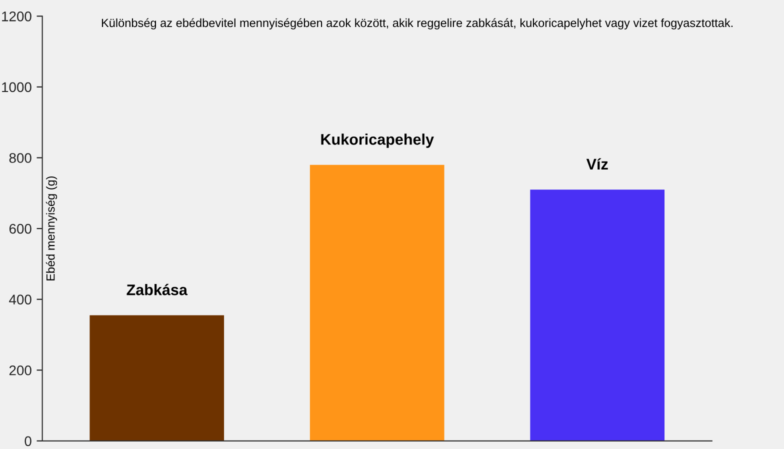  Describe the element at coordinates (20, 370) in the screenshot. I see `y-tick-label: 200` at that location.